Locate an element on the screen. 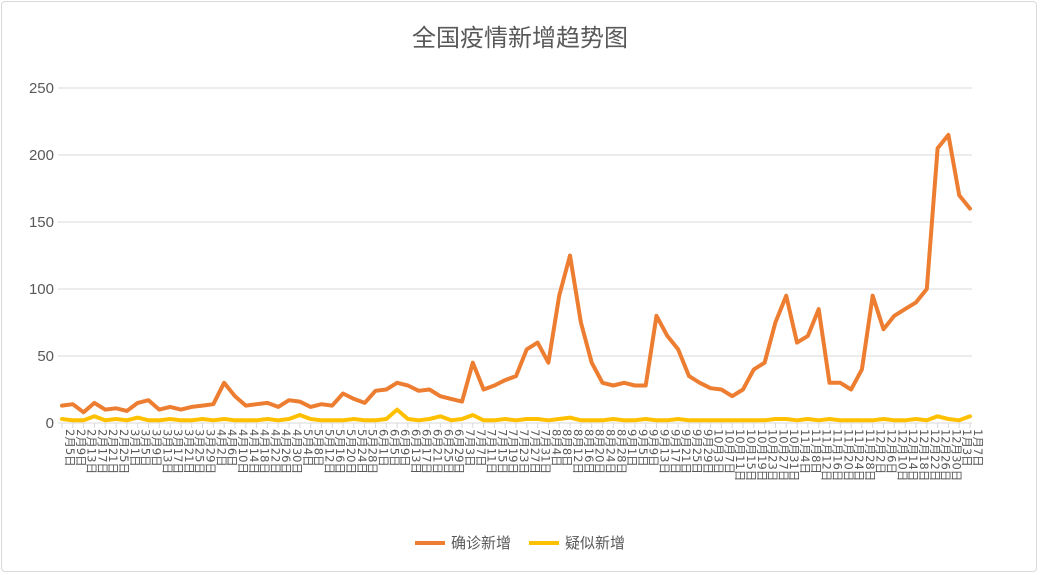 The image size is (1040, 575). x-tick-label: 3月13日 is located at coordinates (167, 451).